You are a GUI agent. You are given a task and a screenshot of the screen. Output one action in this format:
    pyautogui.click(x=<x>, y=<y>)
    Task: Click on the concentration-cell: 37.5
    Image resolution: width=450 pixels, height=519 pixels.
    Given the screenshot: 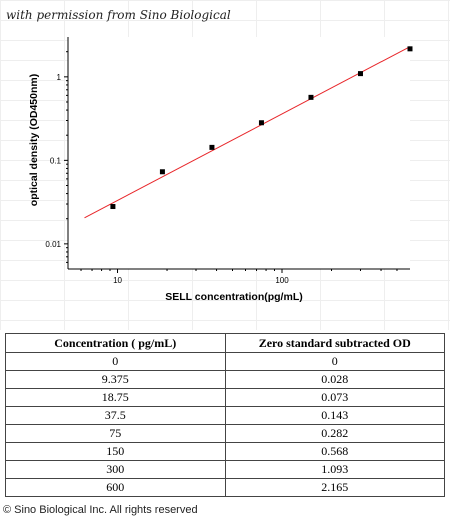 What is the action you would take?
    pyautogui.click(x=115, y=415)
    